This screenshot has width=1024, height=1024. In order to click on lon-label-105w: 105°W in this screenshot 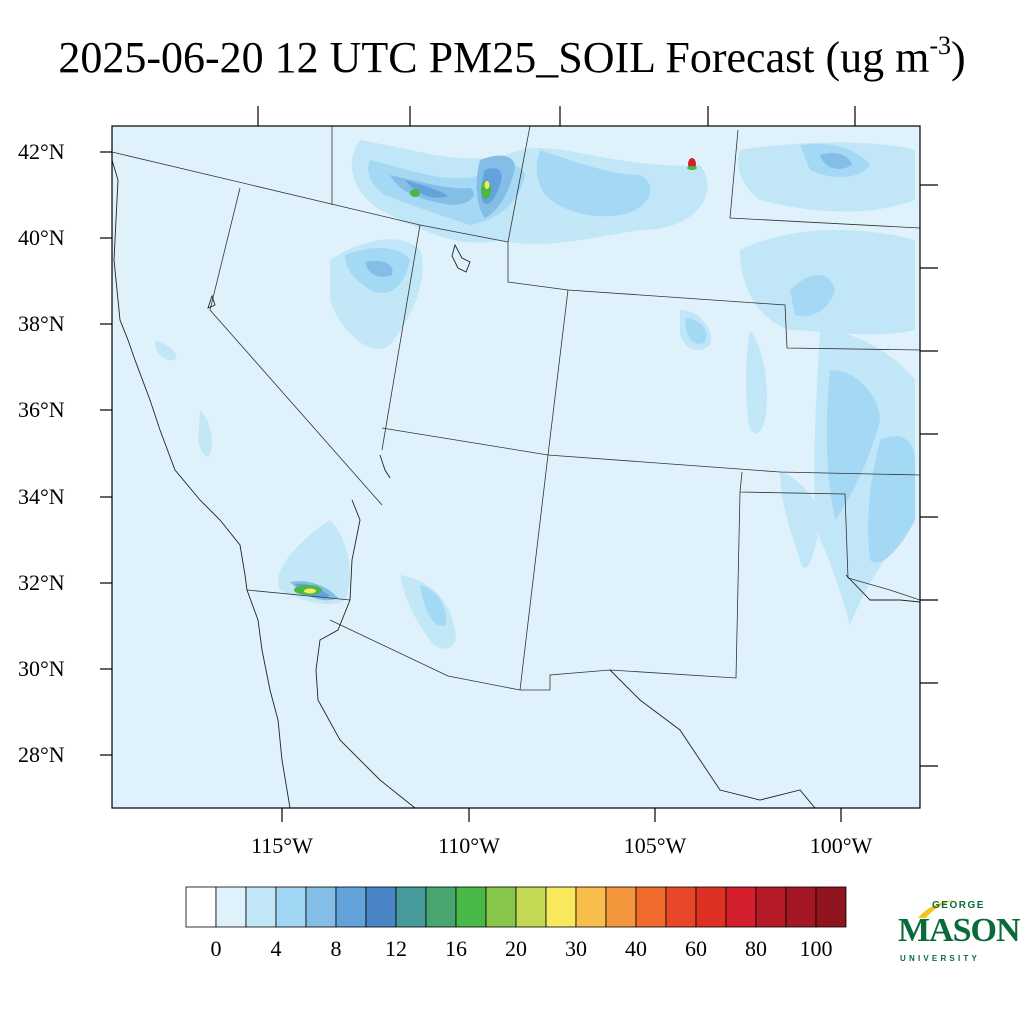, I will do `click(655, 845)`.